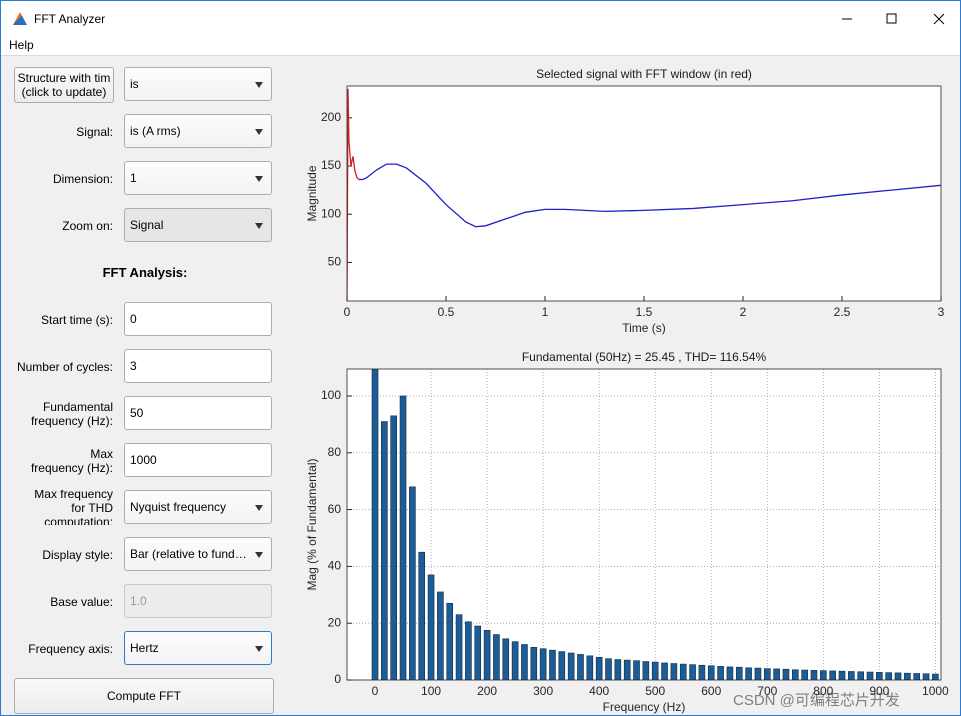 This screenshot has width=961, height=716. I want to click on label-line: Base value:, so click(81, 601).